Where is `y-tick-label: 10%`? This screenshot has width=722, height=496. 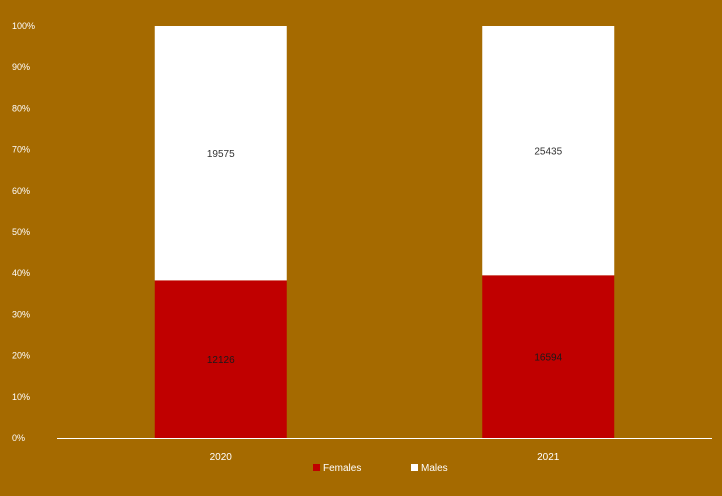 y-tick-label: 10% is located at coordinates (21, 397).